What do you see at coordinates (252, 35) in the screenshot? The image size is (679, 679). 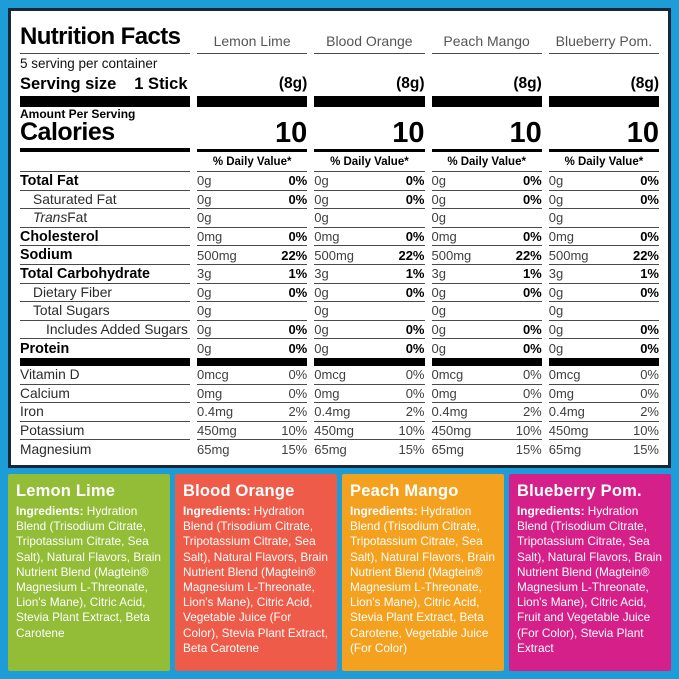 I see `flavor-column-header: Lemon Lime` at bounding box center [252, 35].